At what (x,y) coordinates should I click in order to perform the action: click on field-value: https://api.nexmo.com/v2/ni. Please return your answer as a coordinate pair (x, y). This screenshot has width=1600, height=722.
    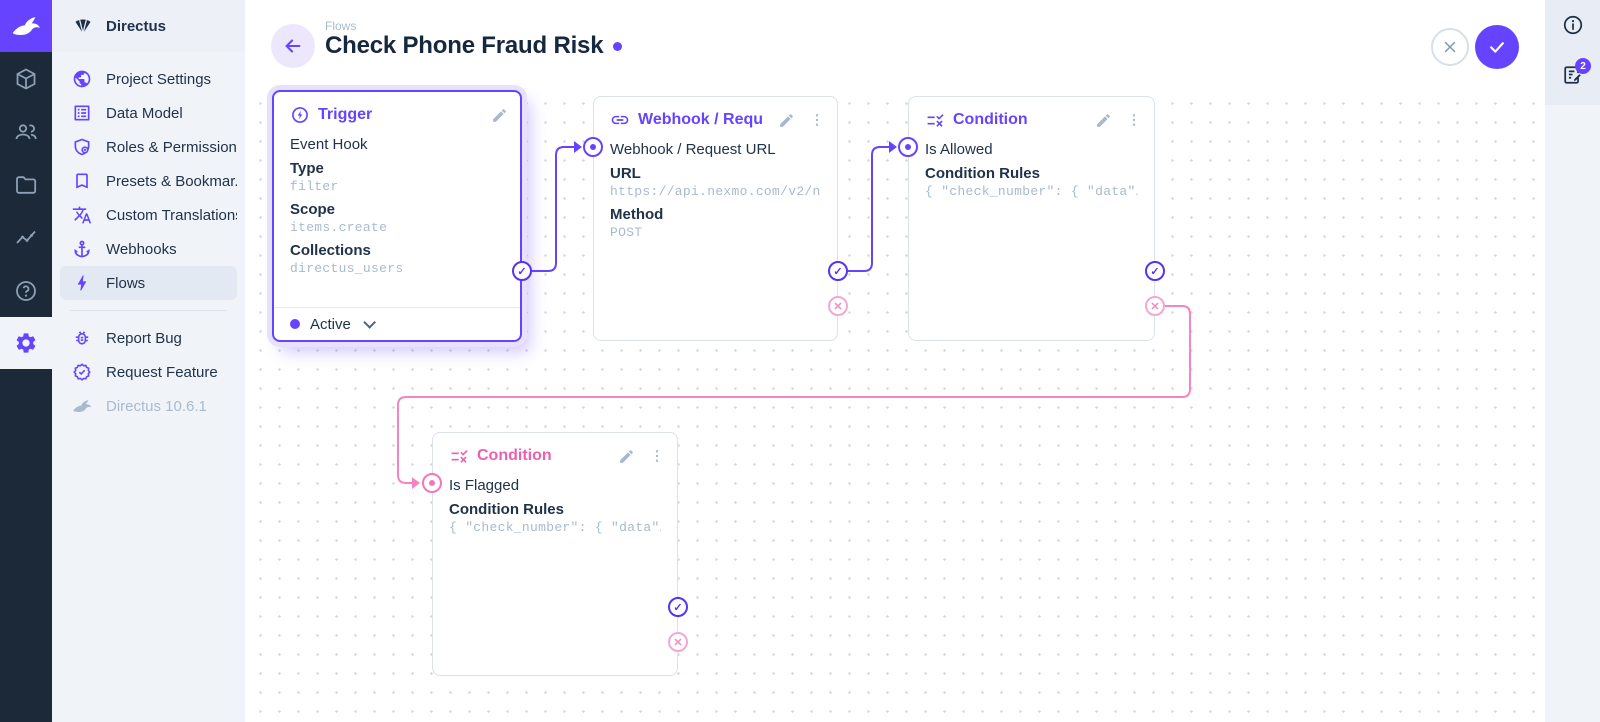
    Looking at the image, I should click on (715, 191).